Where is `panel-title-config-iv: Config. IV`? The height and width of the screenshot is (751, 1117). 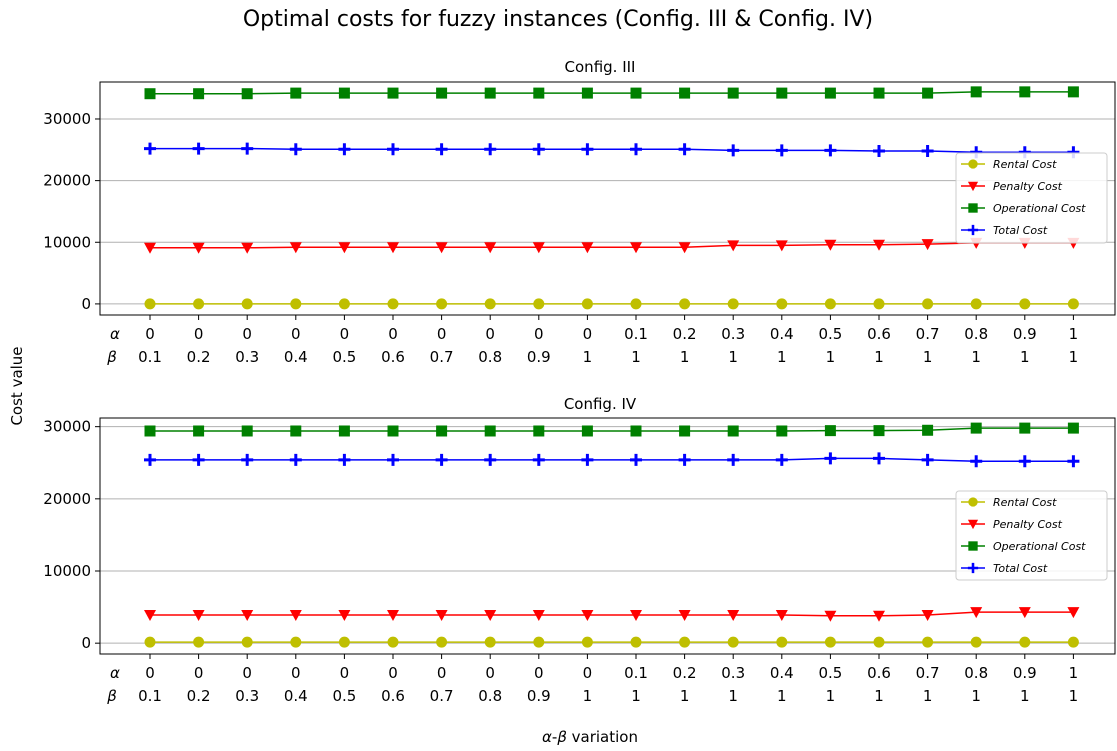 panel-title-config-iv: Config. IV is located at coordinates (600, 404).